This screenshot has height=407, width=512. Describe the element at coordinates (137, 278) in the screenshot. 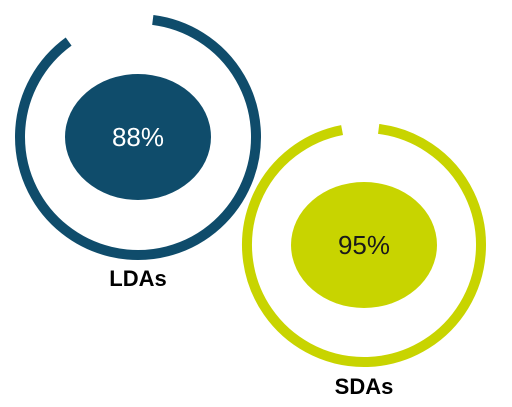

I see `caption-ldas: LDAs` at that location.